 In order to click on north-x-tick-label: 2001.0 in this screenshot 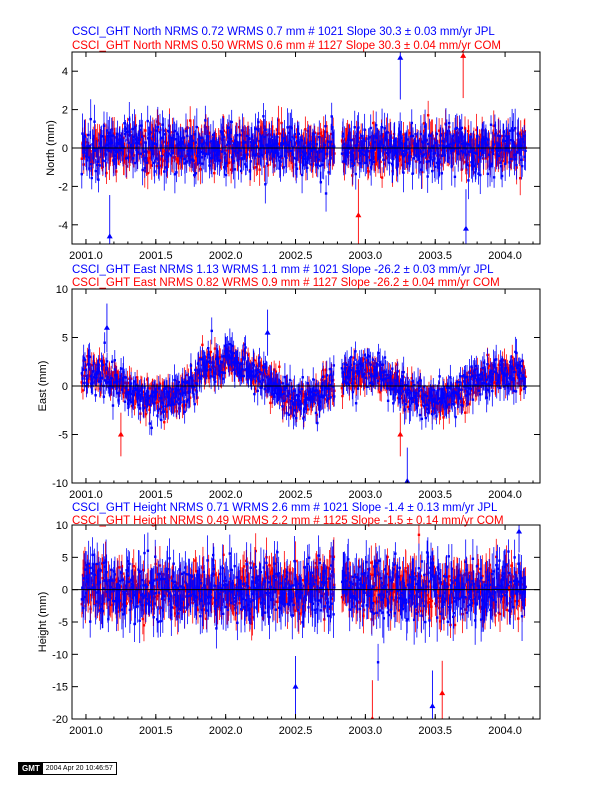, I will do `click(86, 256)`.